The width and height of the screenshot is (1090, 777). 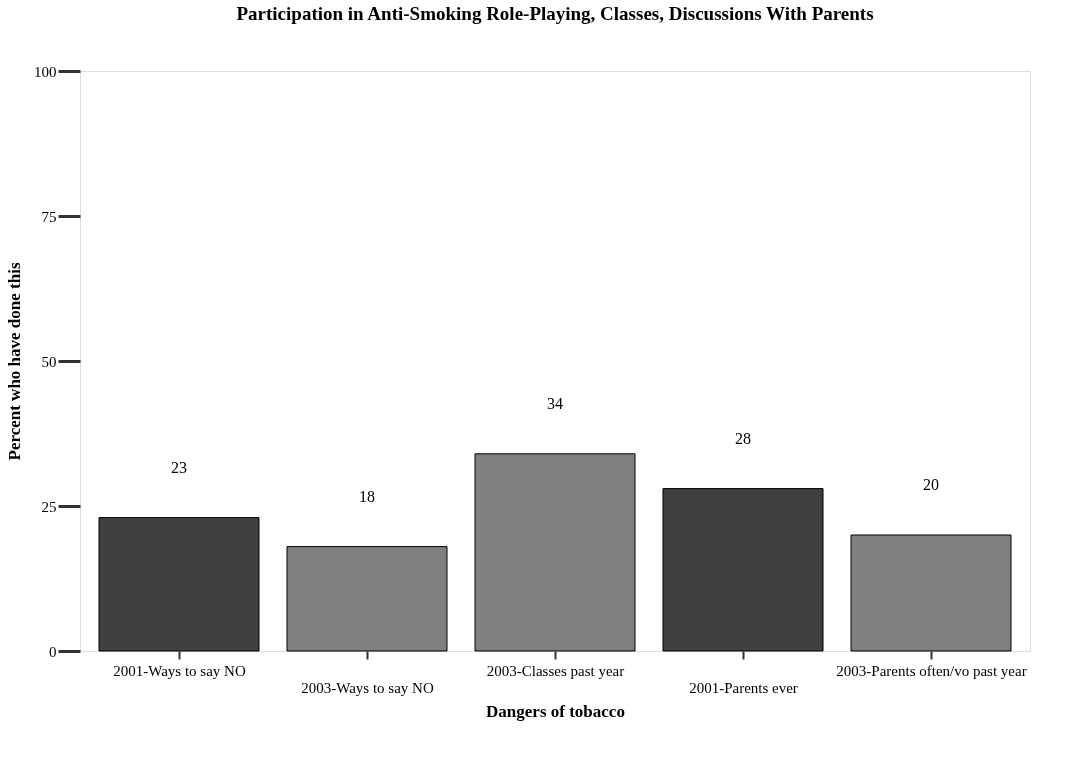 I want to click on x-tick-label: 2003-Ways to say NO, so click(x=367, y=687).